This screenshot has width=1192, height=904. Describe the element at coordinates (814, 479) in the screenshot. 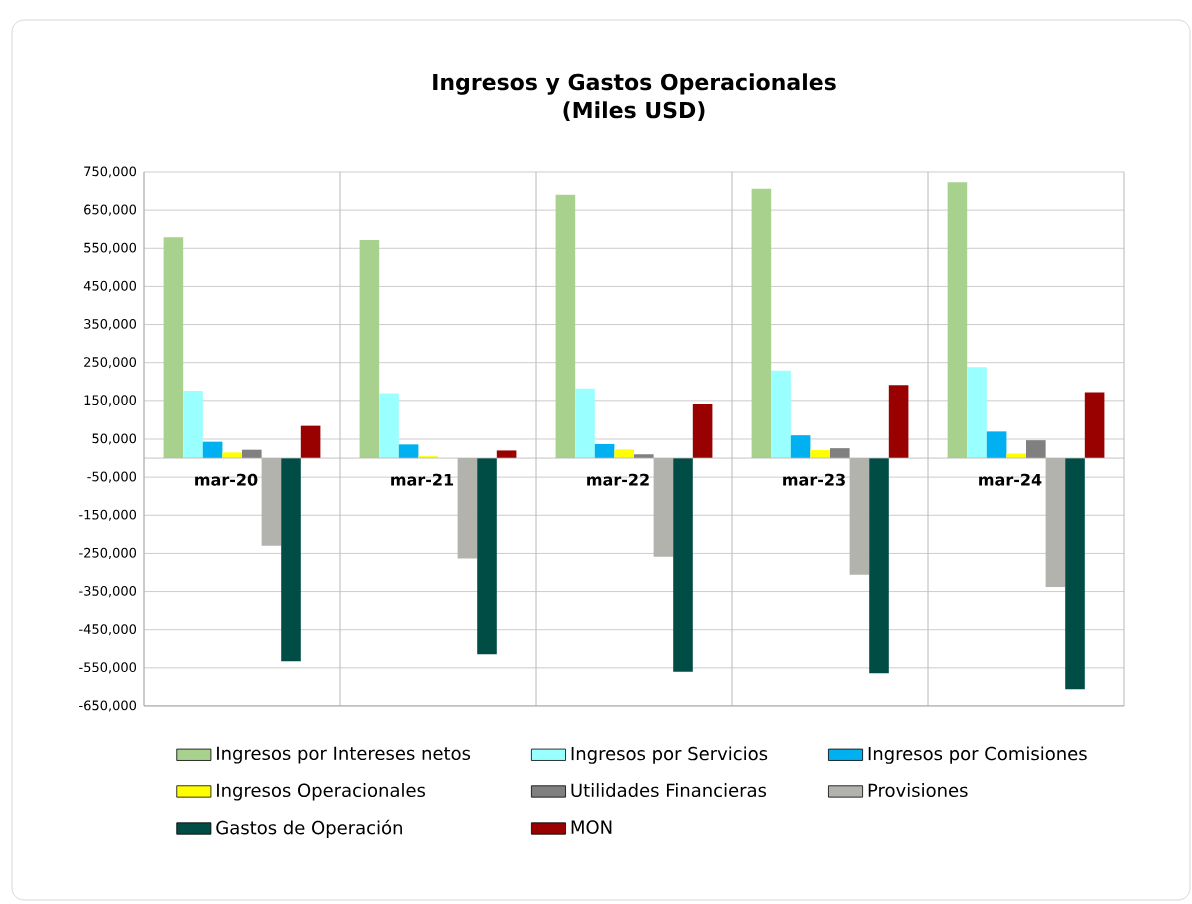

I see `x-tick-label: mar-23` at that location.